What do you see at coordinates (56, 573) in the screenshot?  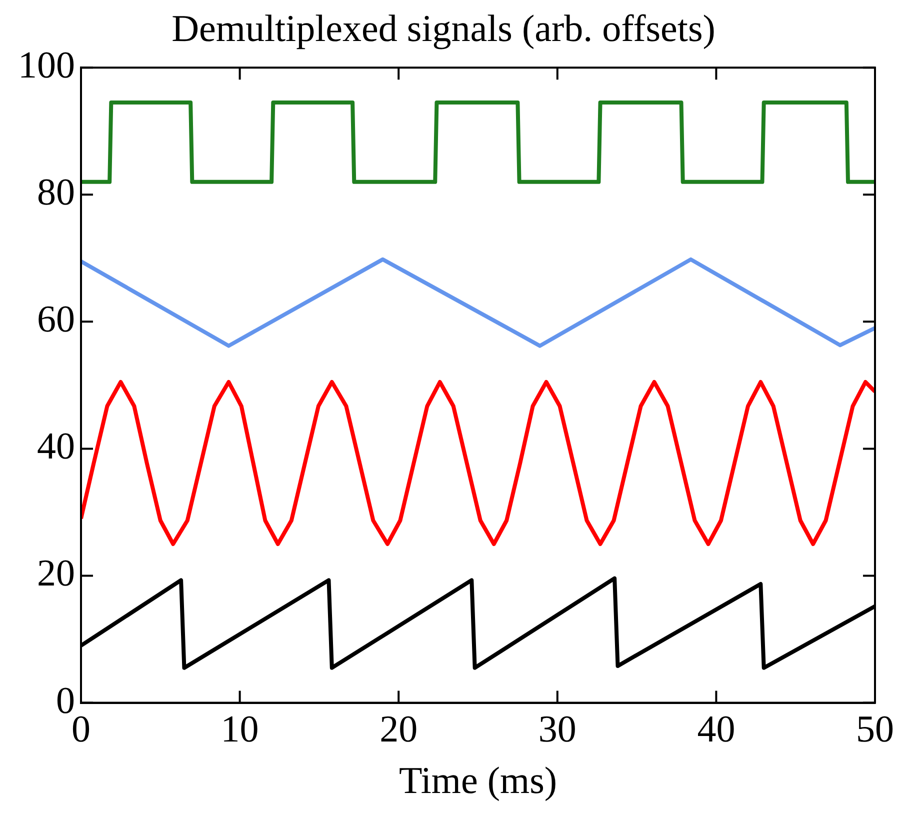 I see `y-tick-label: 20` at bounding box center [56, 573].